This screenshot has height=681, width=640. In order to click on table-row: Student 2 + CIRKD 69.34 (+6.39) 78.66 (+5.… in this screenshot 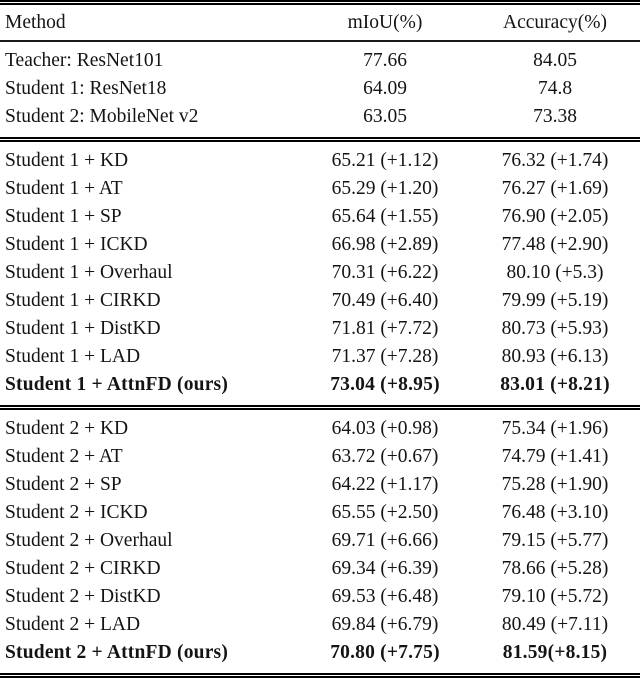, I will do `click(320, 569)`.